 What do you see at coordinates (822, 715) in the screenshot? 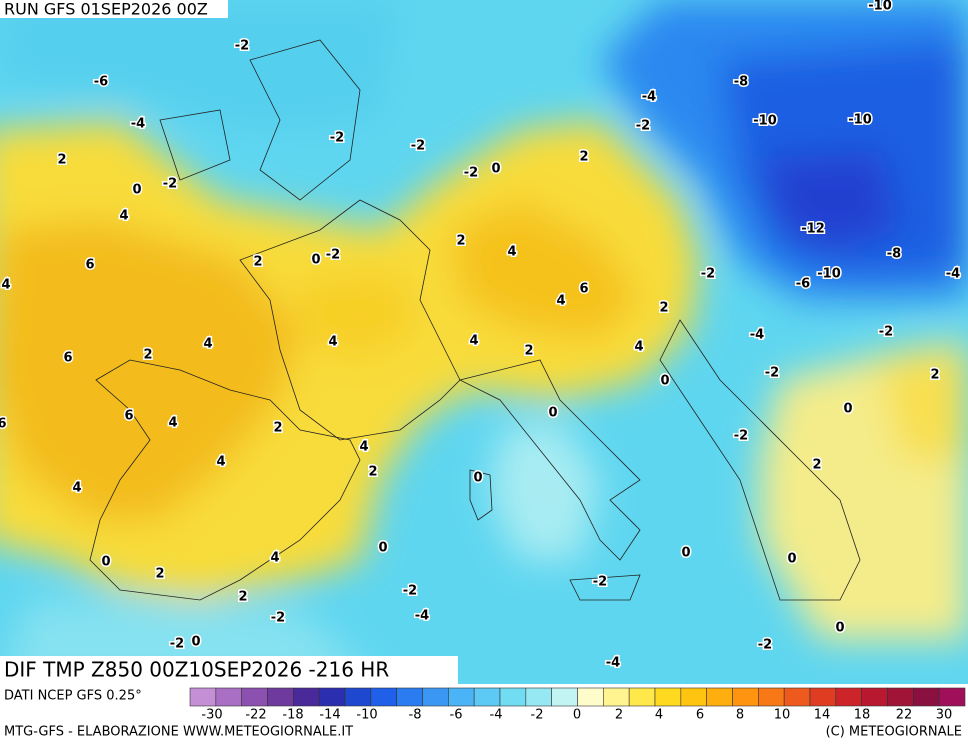
I see `colorbar-label: 14` at bounding box center [822, 715].